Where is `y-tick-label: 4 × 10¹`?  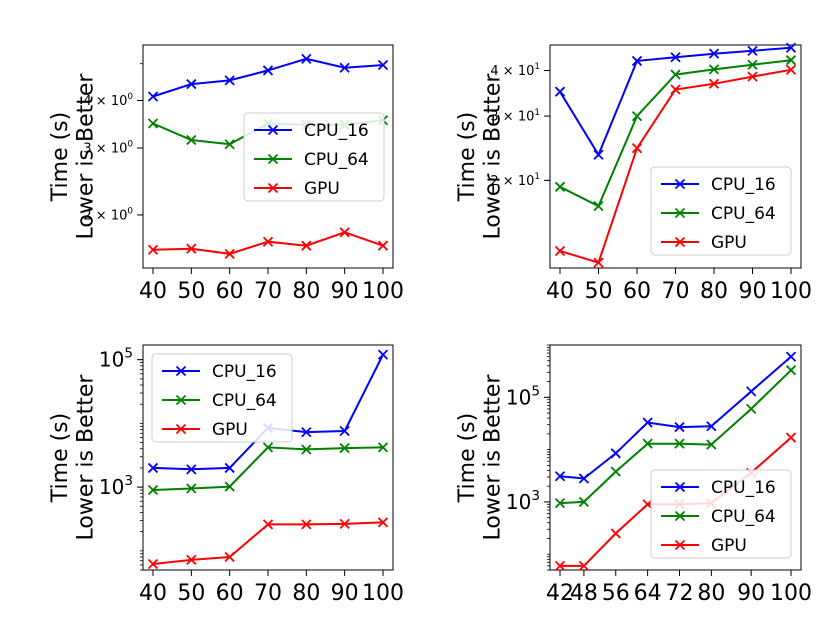 y-tick-label: 4 × 10¹ is located at coordinates (515, 70).